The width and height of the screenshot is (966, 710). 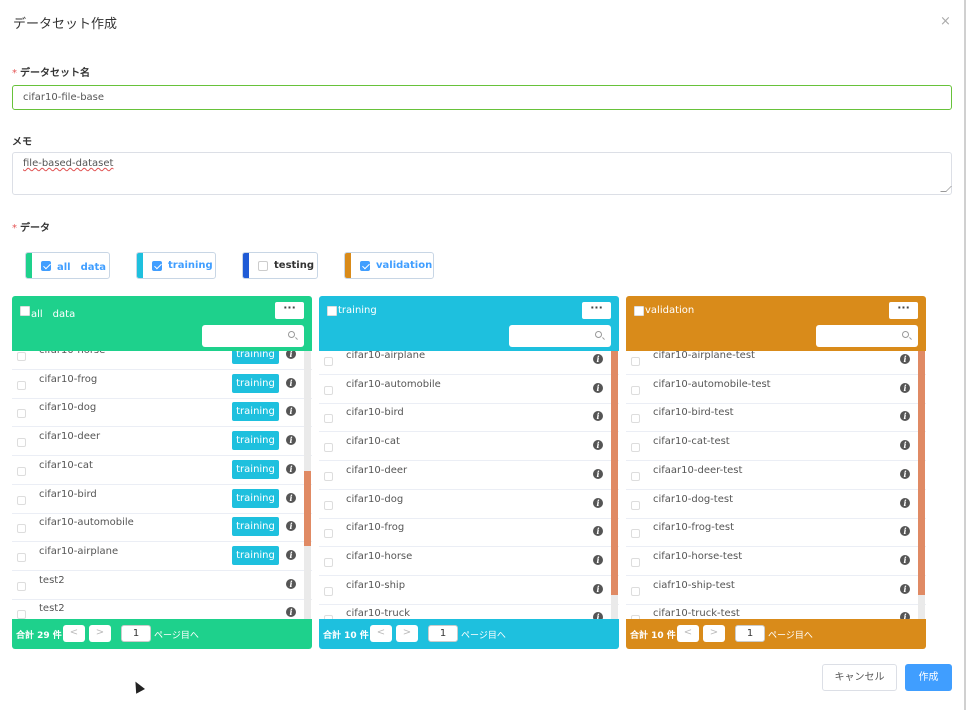 I want to click on list-item: cifar10-cat i, so click(x=469, y=447).